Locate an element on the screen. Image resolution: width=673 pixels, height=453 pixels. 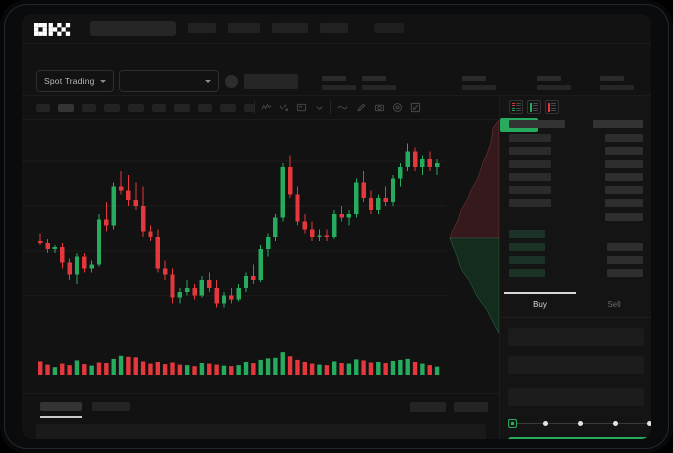
stat-24h-change is located at coordinates (339, 83).